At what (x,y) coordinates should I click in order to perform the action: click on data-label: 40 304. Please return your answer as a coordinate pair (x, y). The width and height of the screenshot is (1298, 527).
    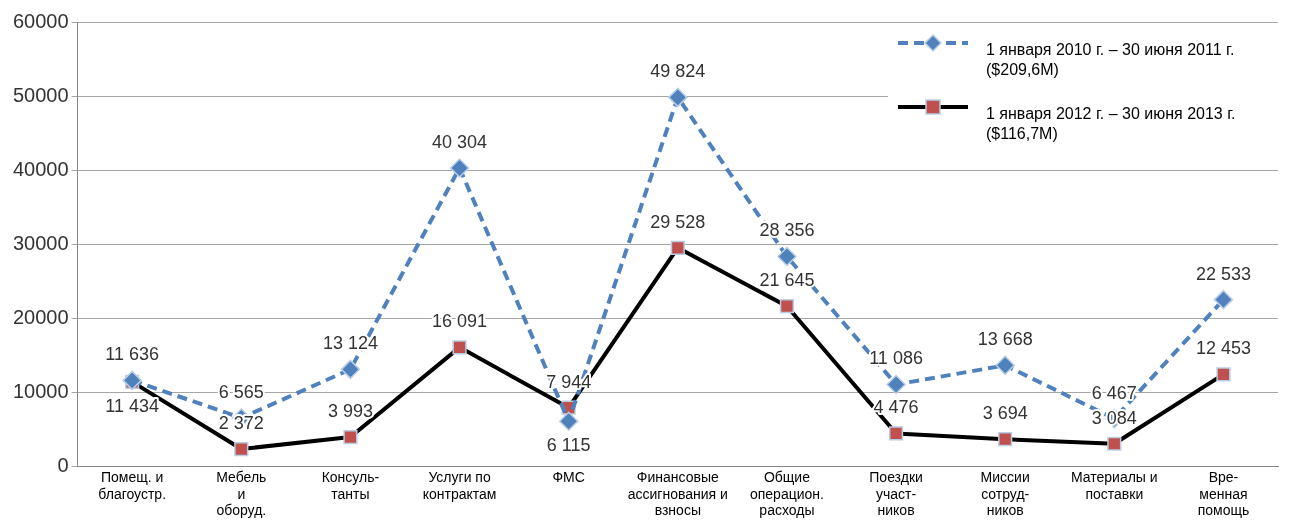
    Looking at the image, I should click on (460, 141).